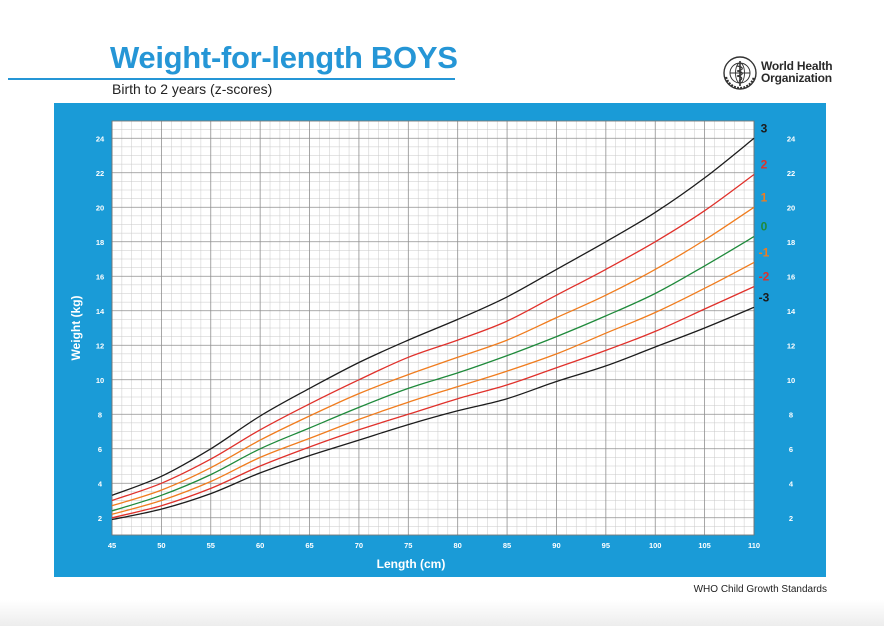 The image size is (884, 626). Describe the element at coordinates (797, 66) in the screenshot. I see `who-logo-line1: World Health` at that location.